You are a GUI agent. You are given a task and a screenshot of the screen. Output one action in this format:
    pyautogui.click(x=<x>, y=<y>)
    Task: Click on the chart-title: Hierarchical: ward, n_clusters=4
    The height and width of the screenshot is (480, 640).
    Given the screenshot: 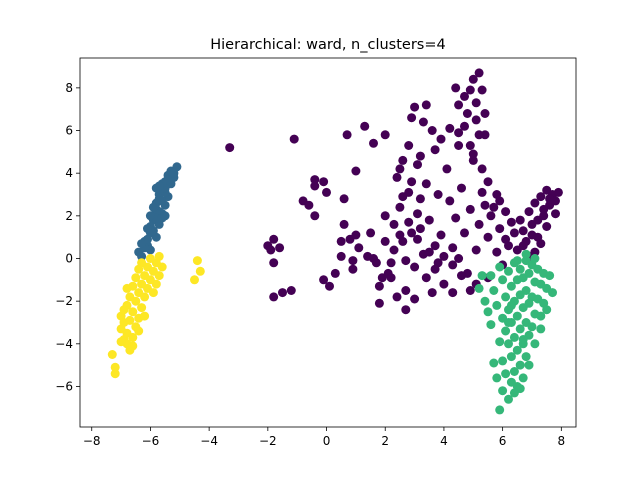 What is the action you would take?
    pyautogui.click(x=327, y=45)
    